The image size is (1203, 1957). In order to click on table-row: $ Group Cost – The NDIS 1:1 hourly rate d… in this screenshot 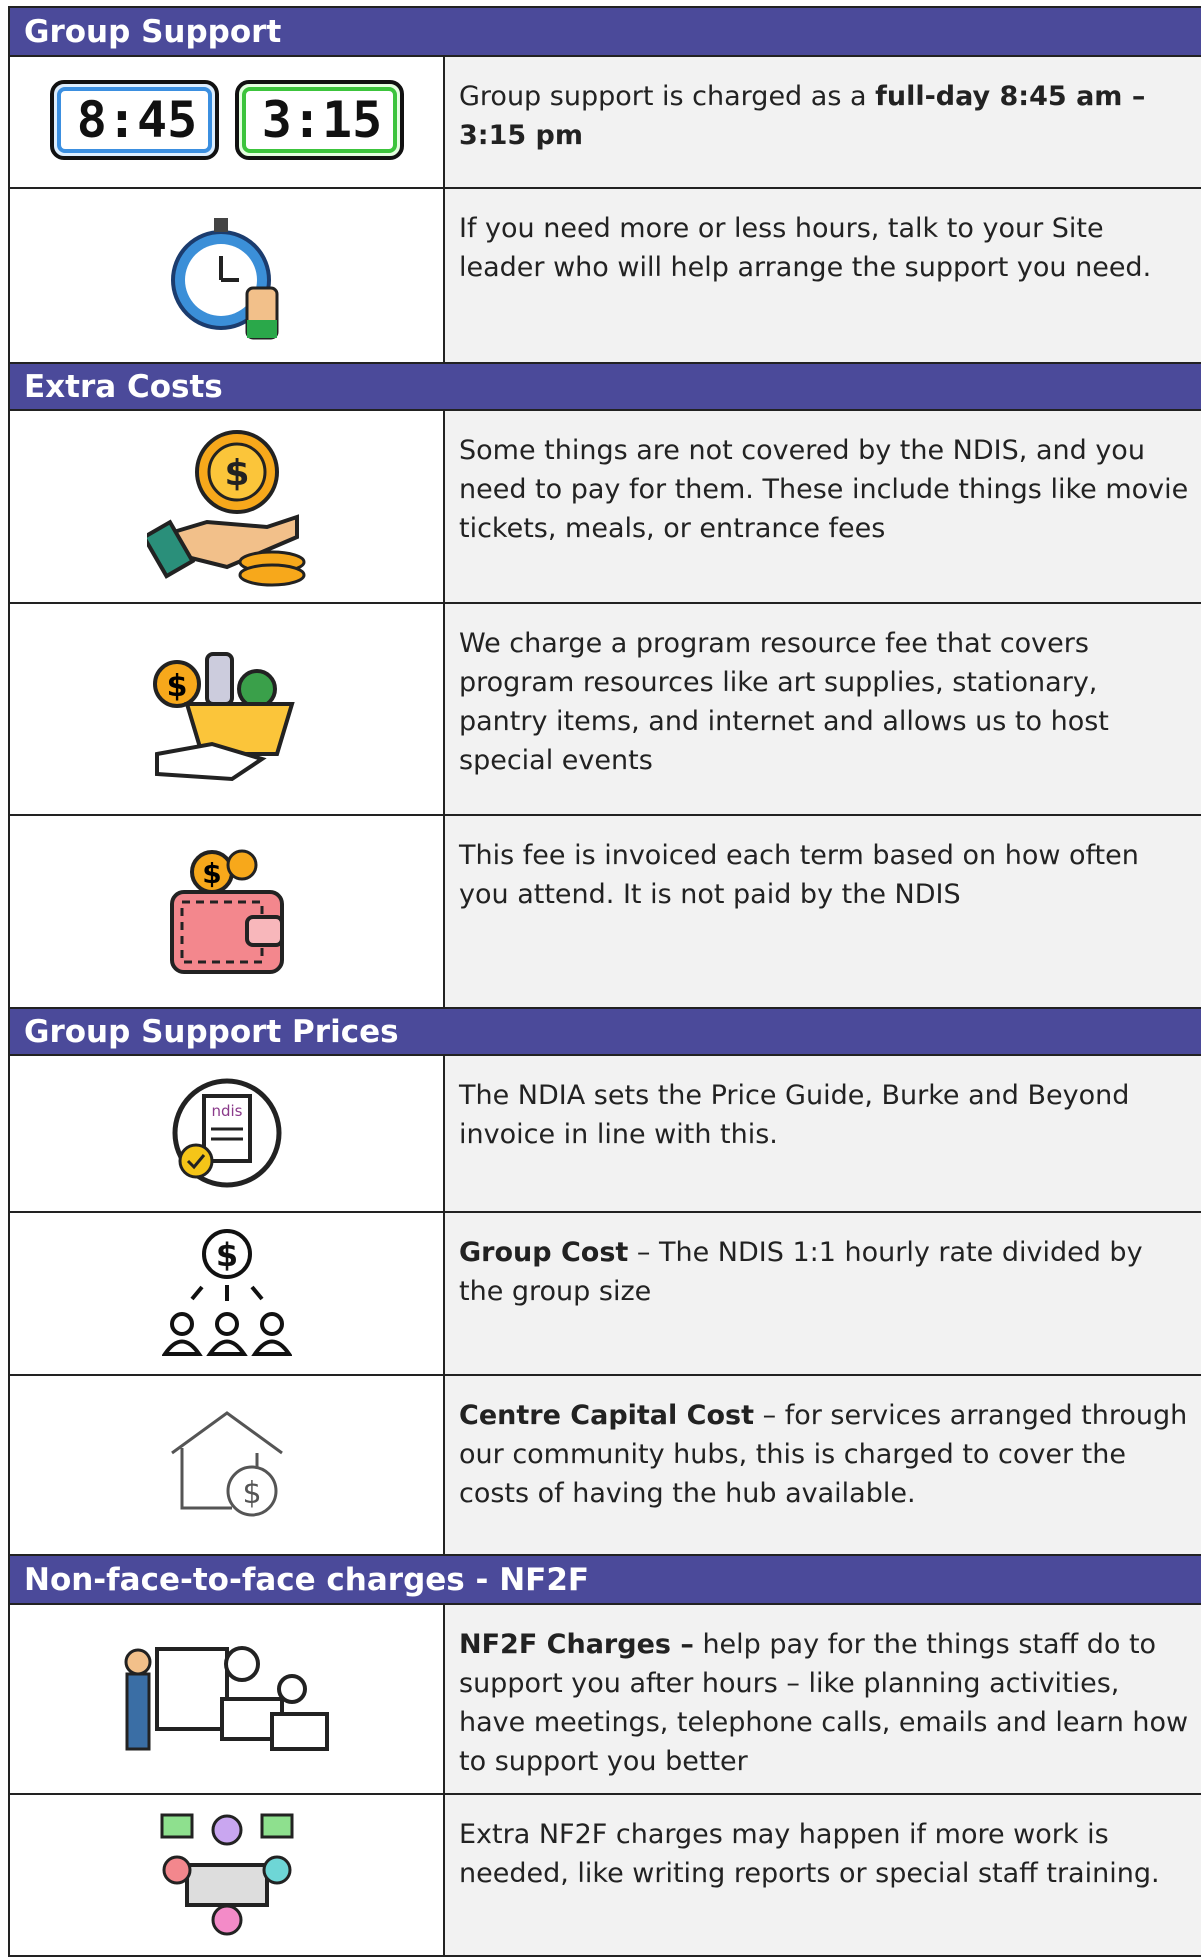, I will do `click(604, 1294)`.